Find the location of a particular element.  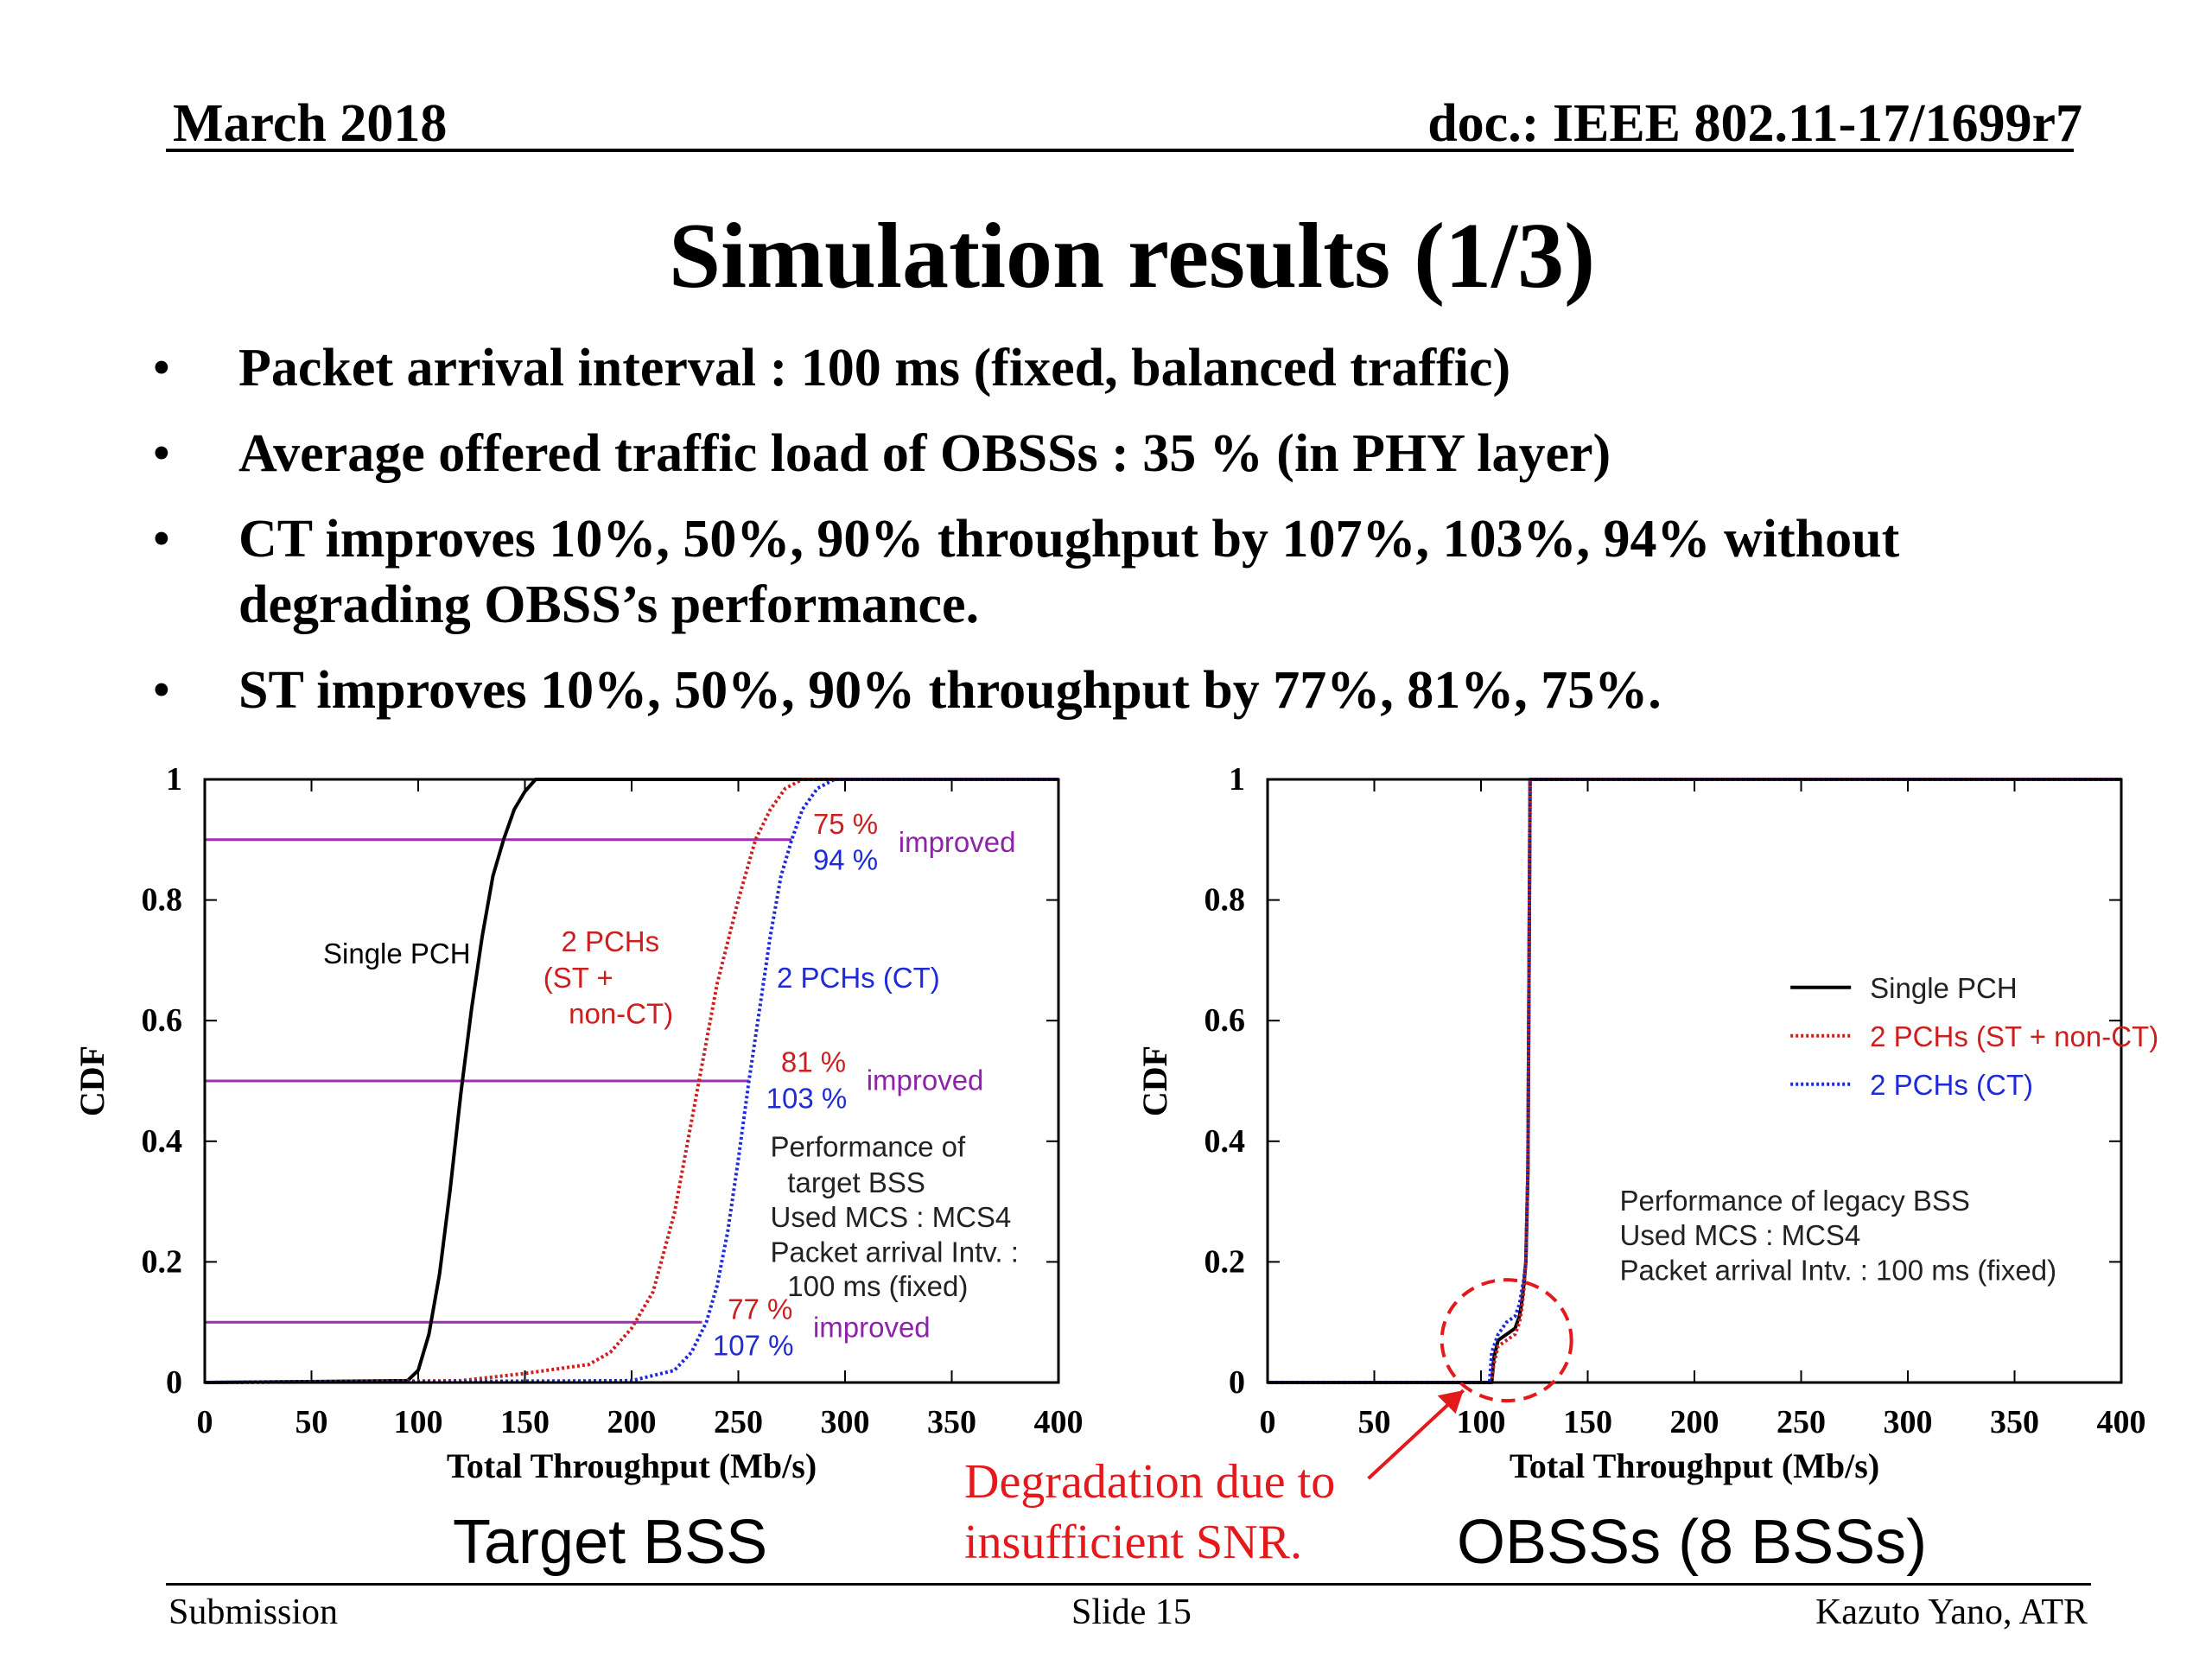

annotation-imp90: improved is located at coordinates (957, 842).